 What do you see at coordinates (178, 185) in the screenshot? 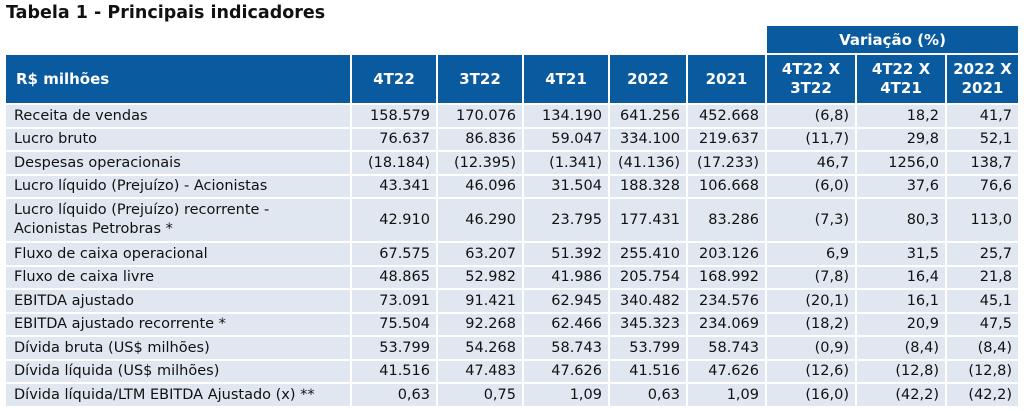
I see `row-label: Lucro líquido (Prejuízo) - Acionistas` at bounding box center [178, 185].